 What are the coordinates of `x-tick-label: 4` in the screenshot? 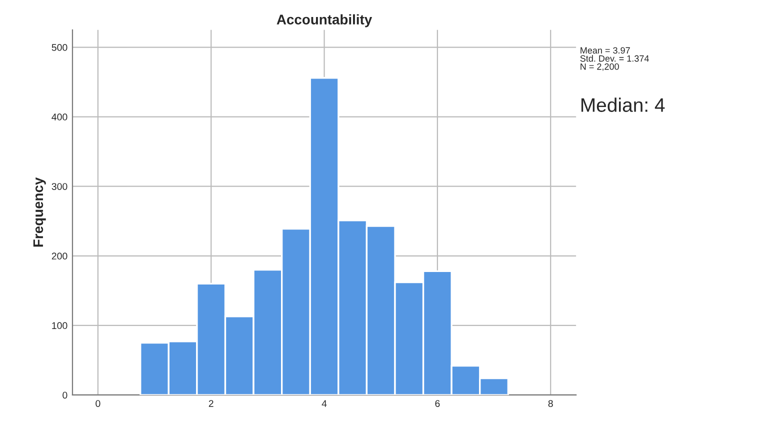 It's located at (324, 403).